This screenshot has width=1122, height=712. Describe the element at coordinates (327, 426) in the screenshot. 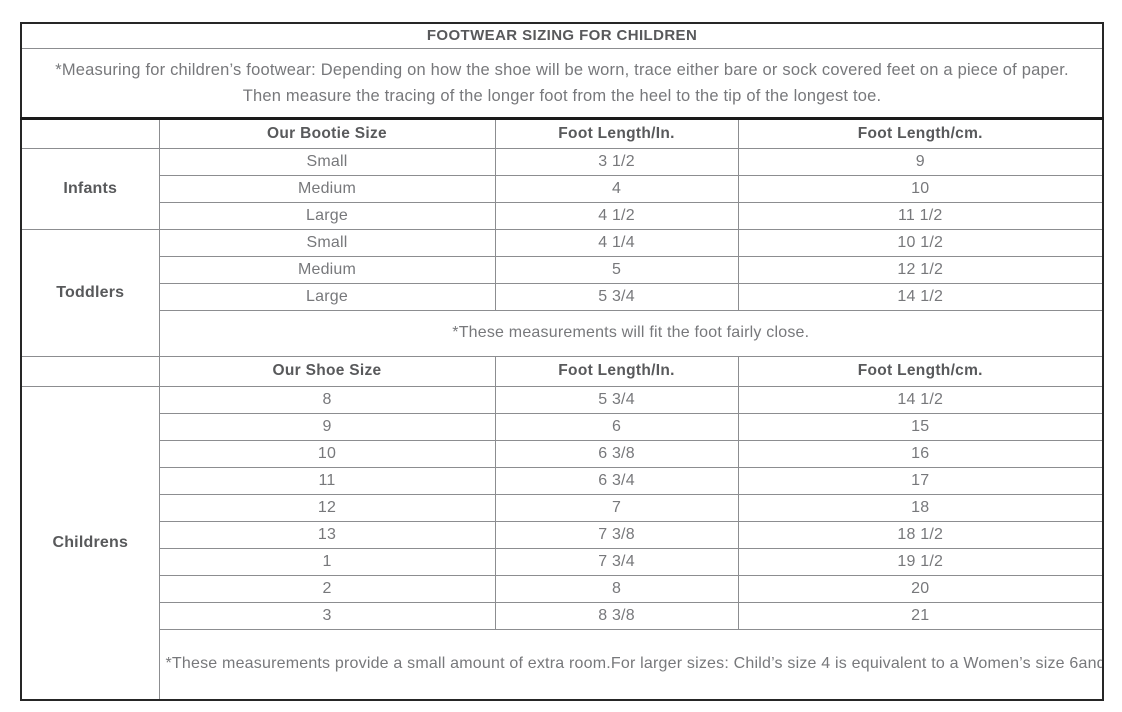

I see `cell-size: 9` at that location.